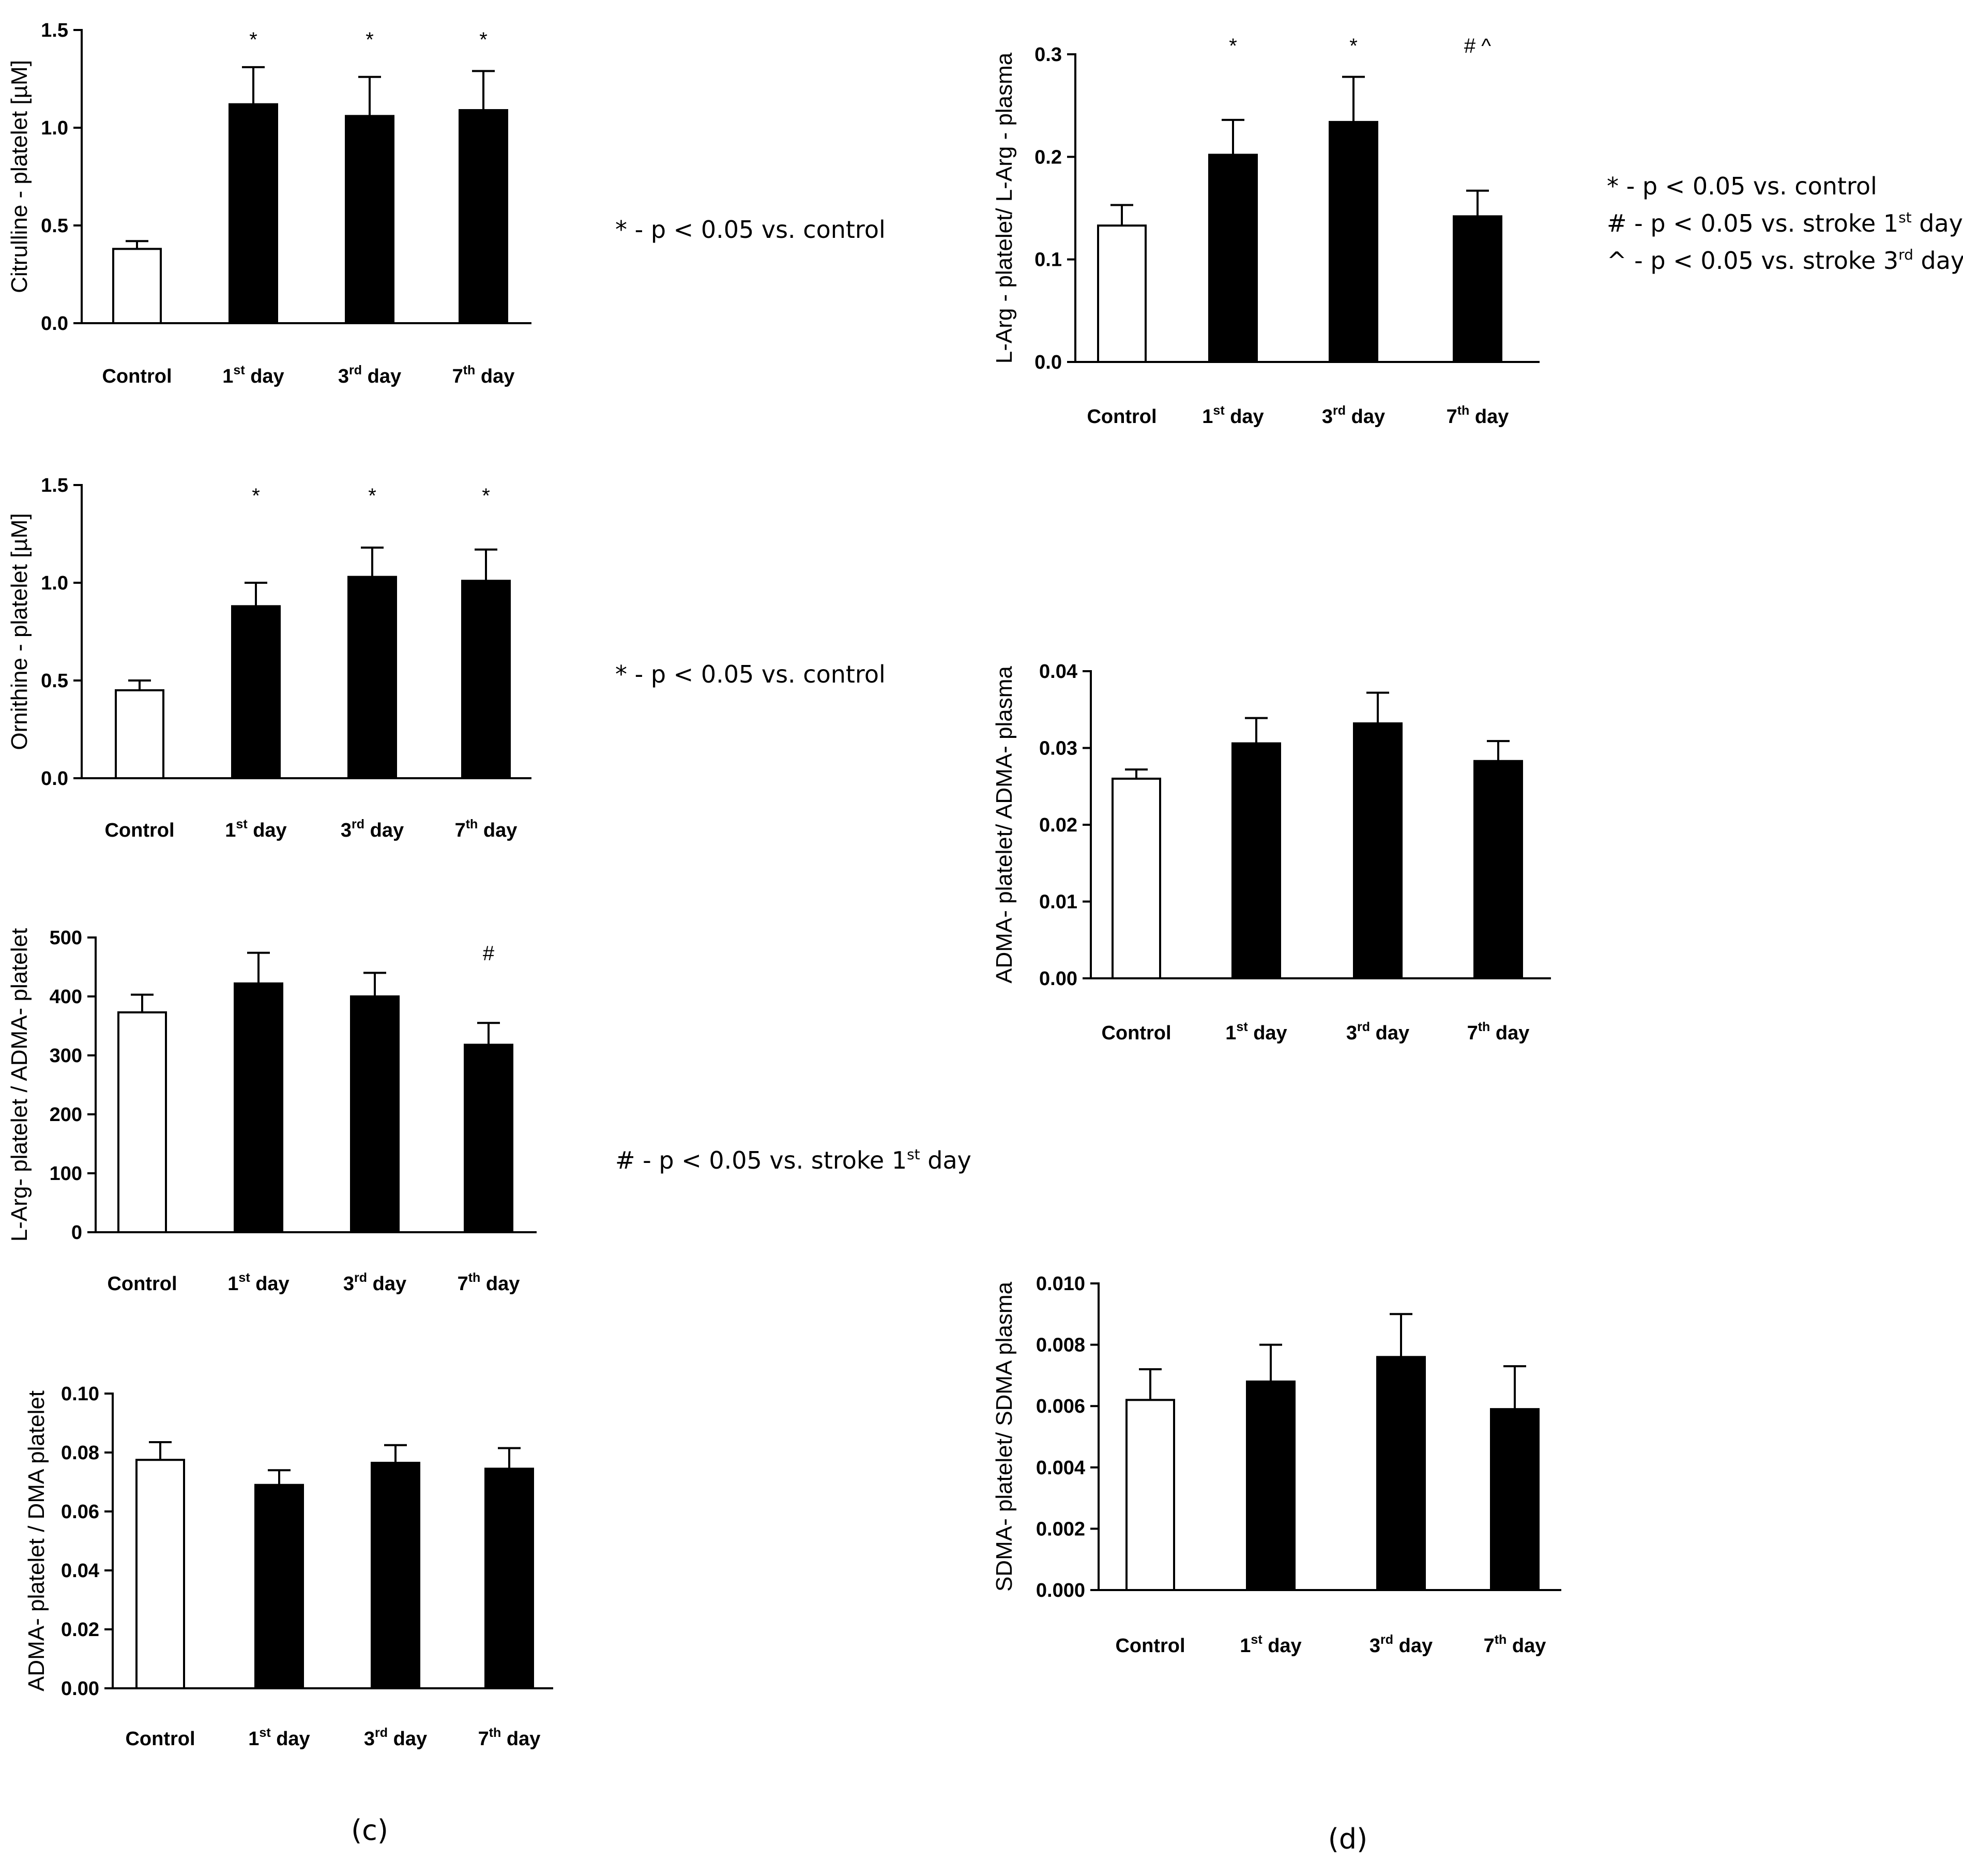 This screenshot has height=1876, width=1963. Describe the element at coordinates (1048, 55) in the screenshot. I see `y-tick-label: 0.3` at that location.